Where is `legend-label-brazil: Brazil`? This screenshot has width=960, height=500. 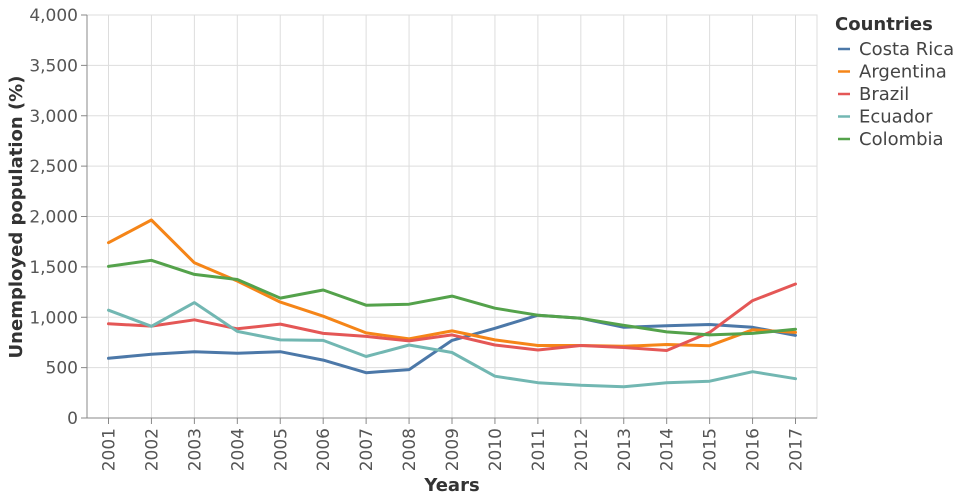 legend-label-brazil: Brazil is located at coordinates (884, 94).